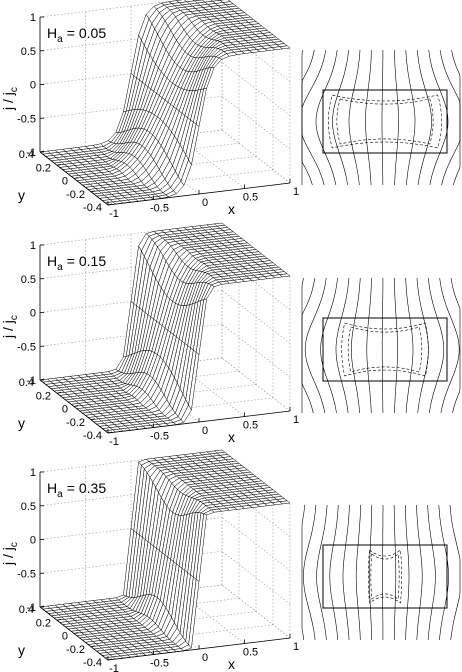 The width and height of the screenshot is (462, 672). I want to click on x-tick-label: 0, so click(205, 658).